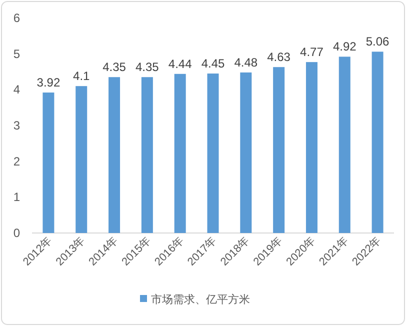 The height and width of the screenshot is (326, 406). I want to click on y-tick-label: 4, so click(16, 89).